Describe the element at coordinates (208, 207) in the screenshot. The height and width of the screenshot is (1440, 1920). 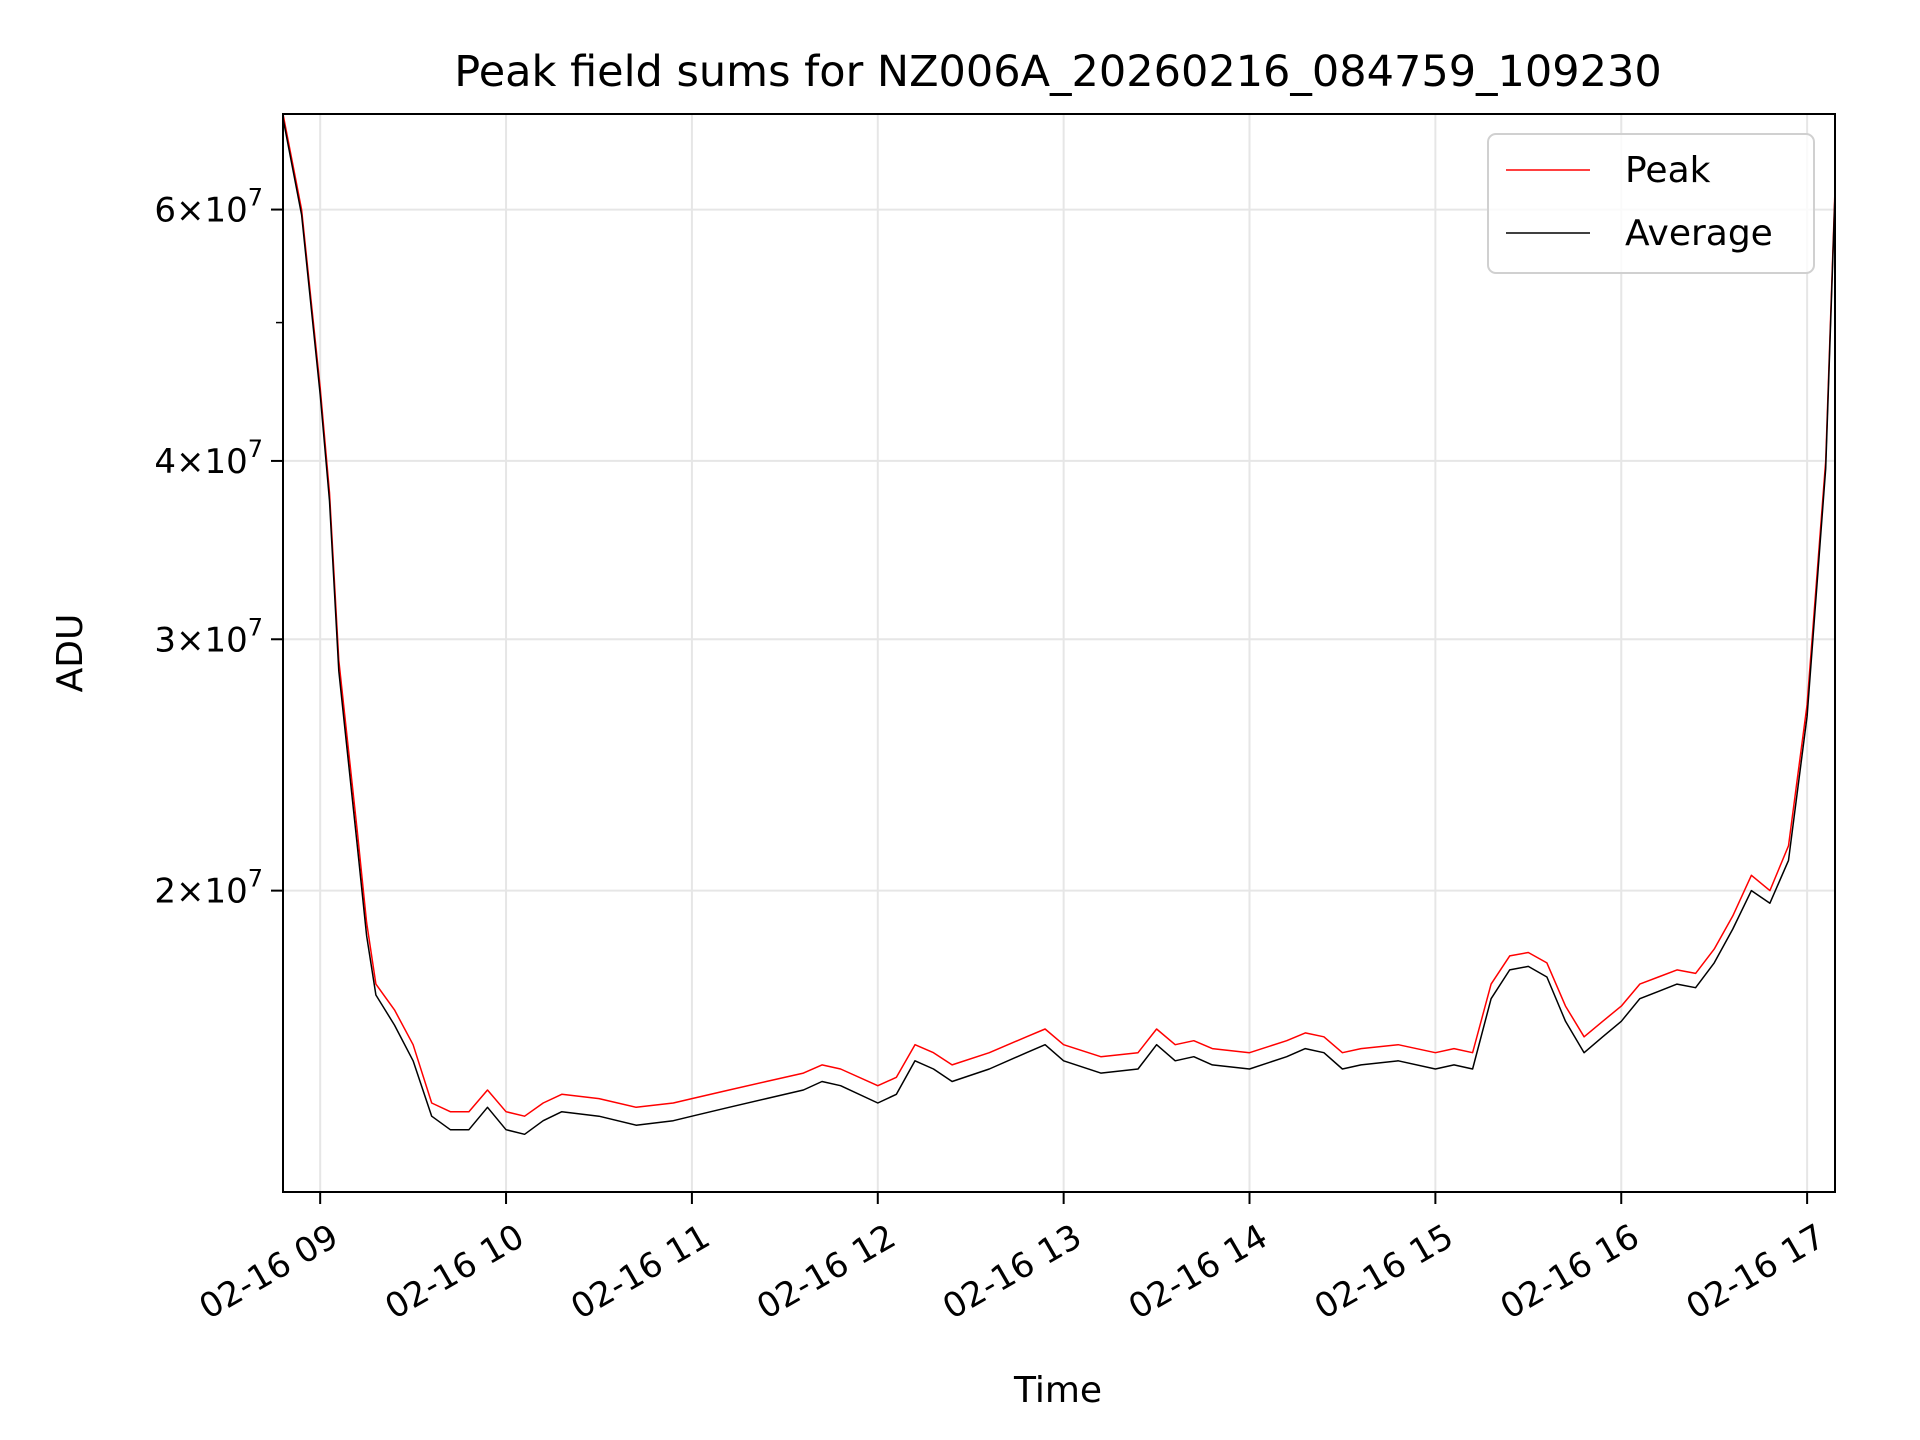
I see `y-tick-label: 6×107` at that location.